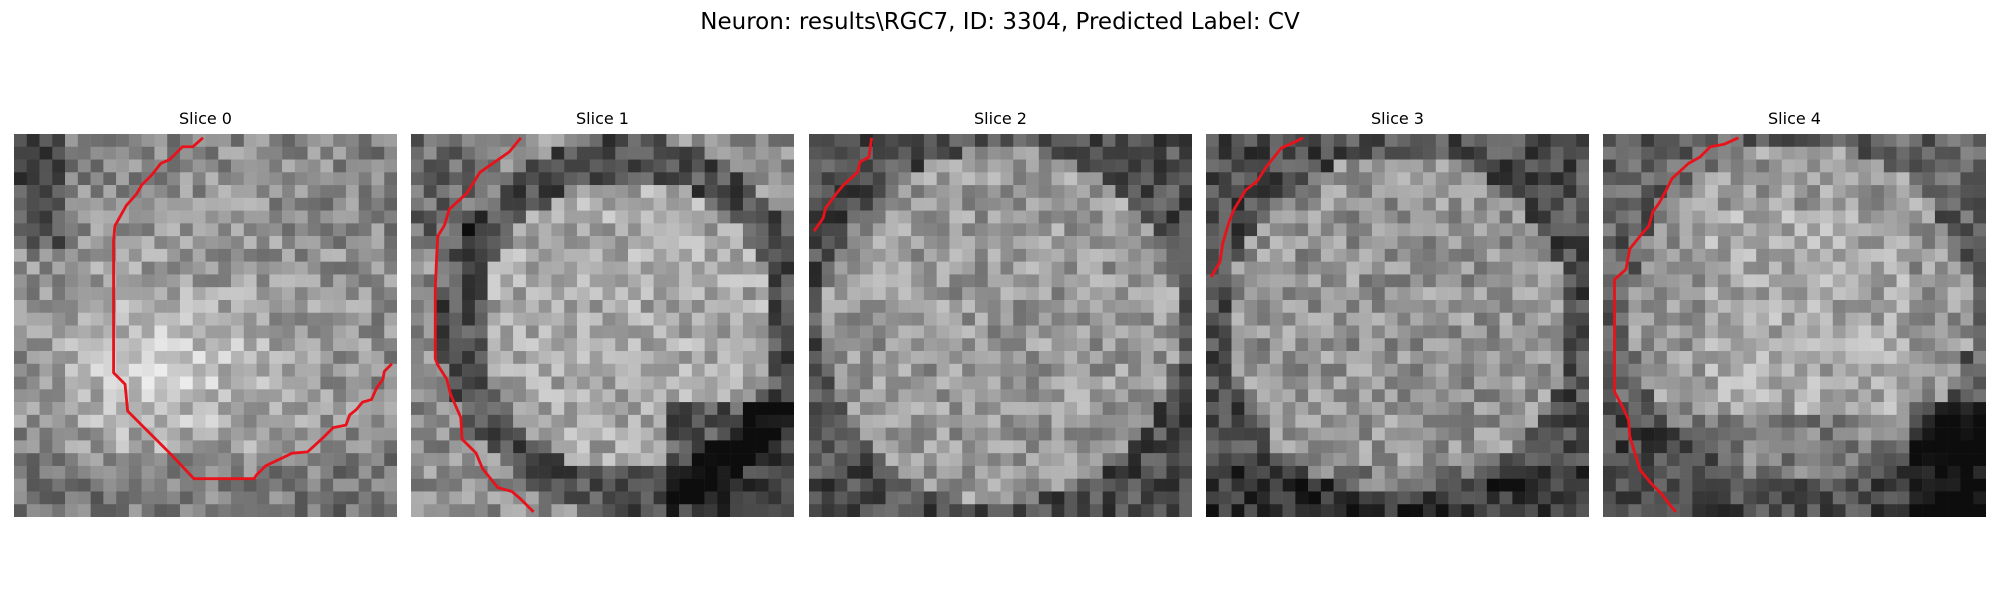 The height and width of the screenshot is (600, 2000). I want to click on slice-panel-3: Slice 3, so click(1397, 314).